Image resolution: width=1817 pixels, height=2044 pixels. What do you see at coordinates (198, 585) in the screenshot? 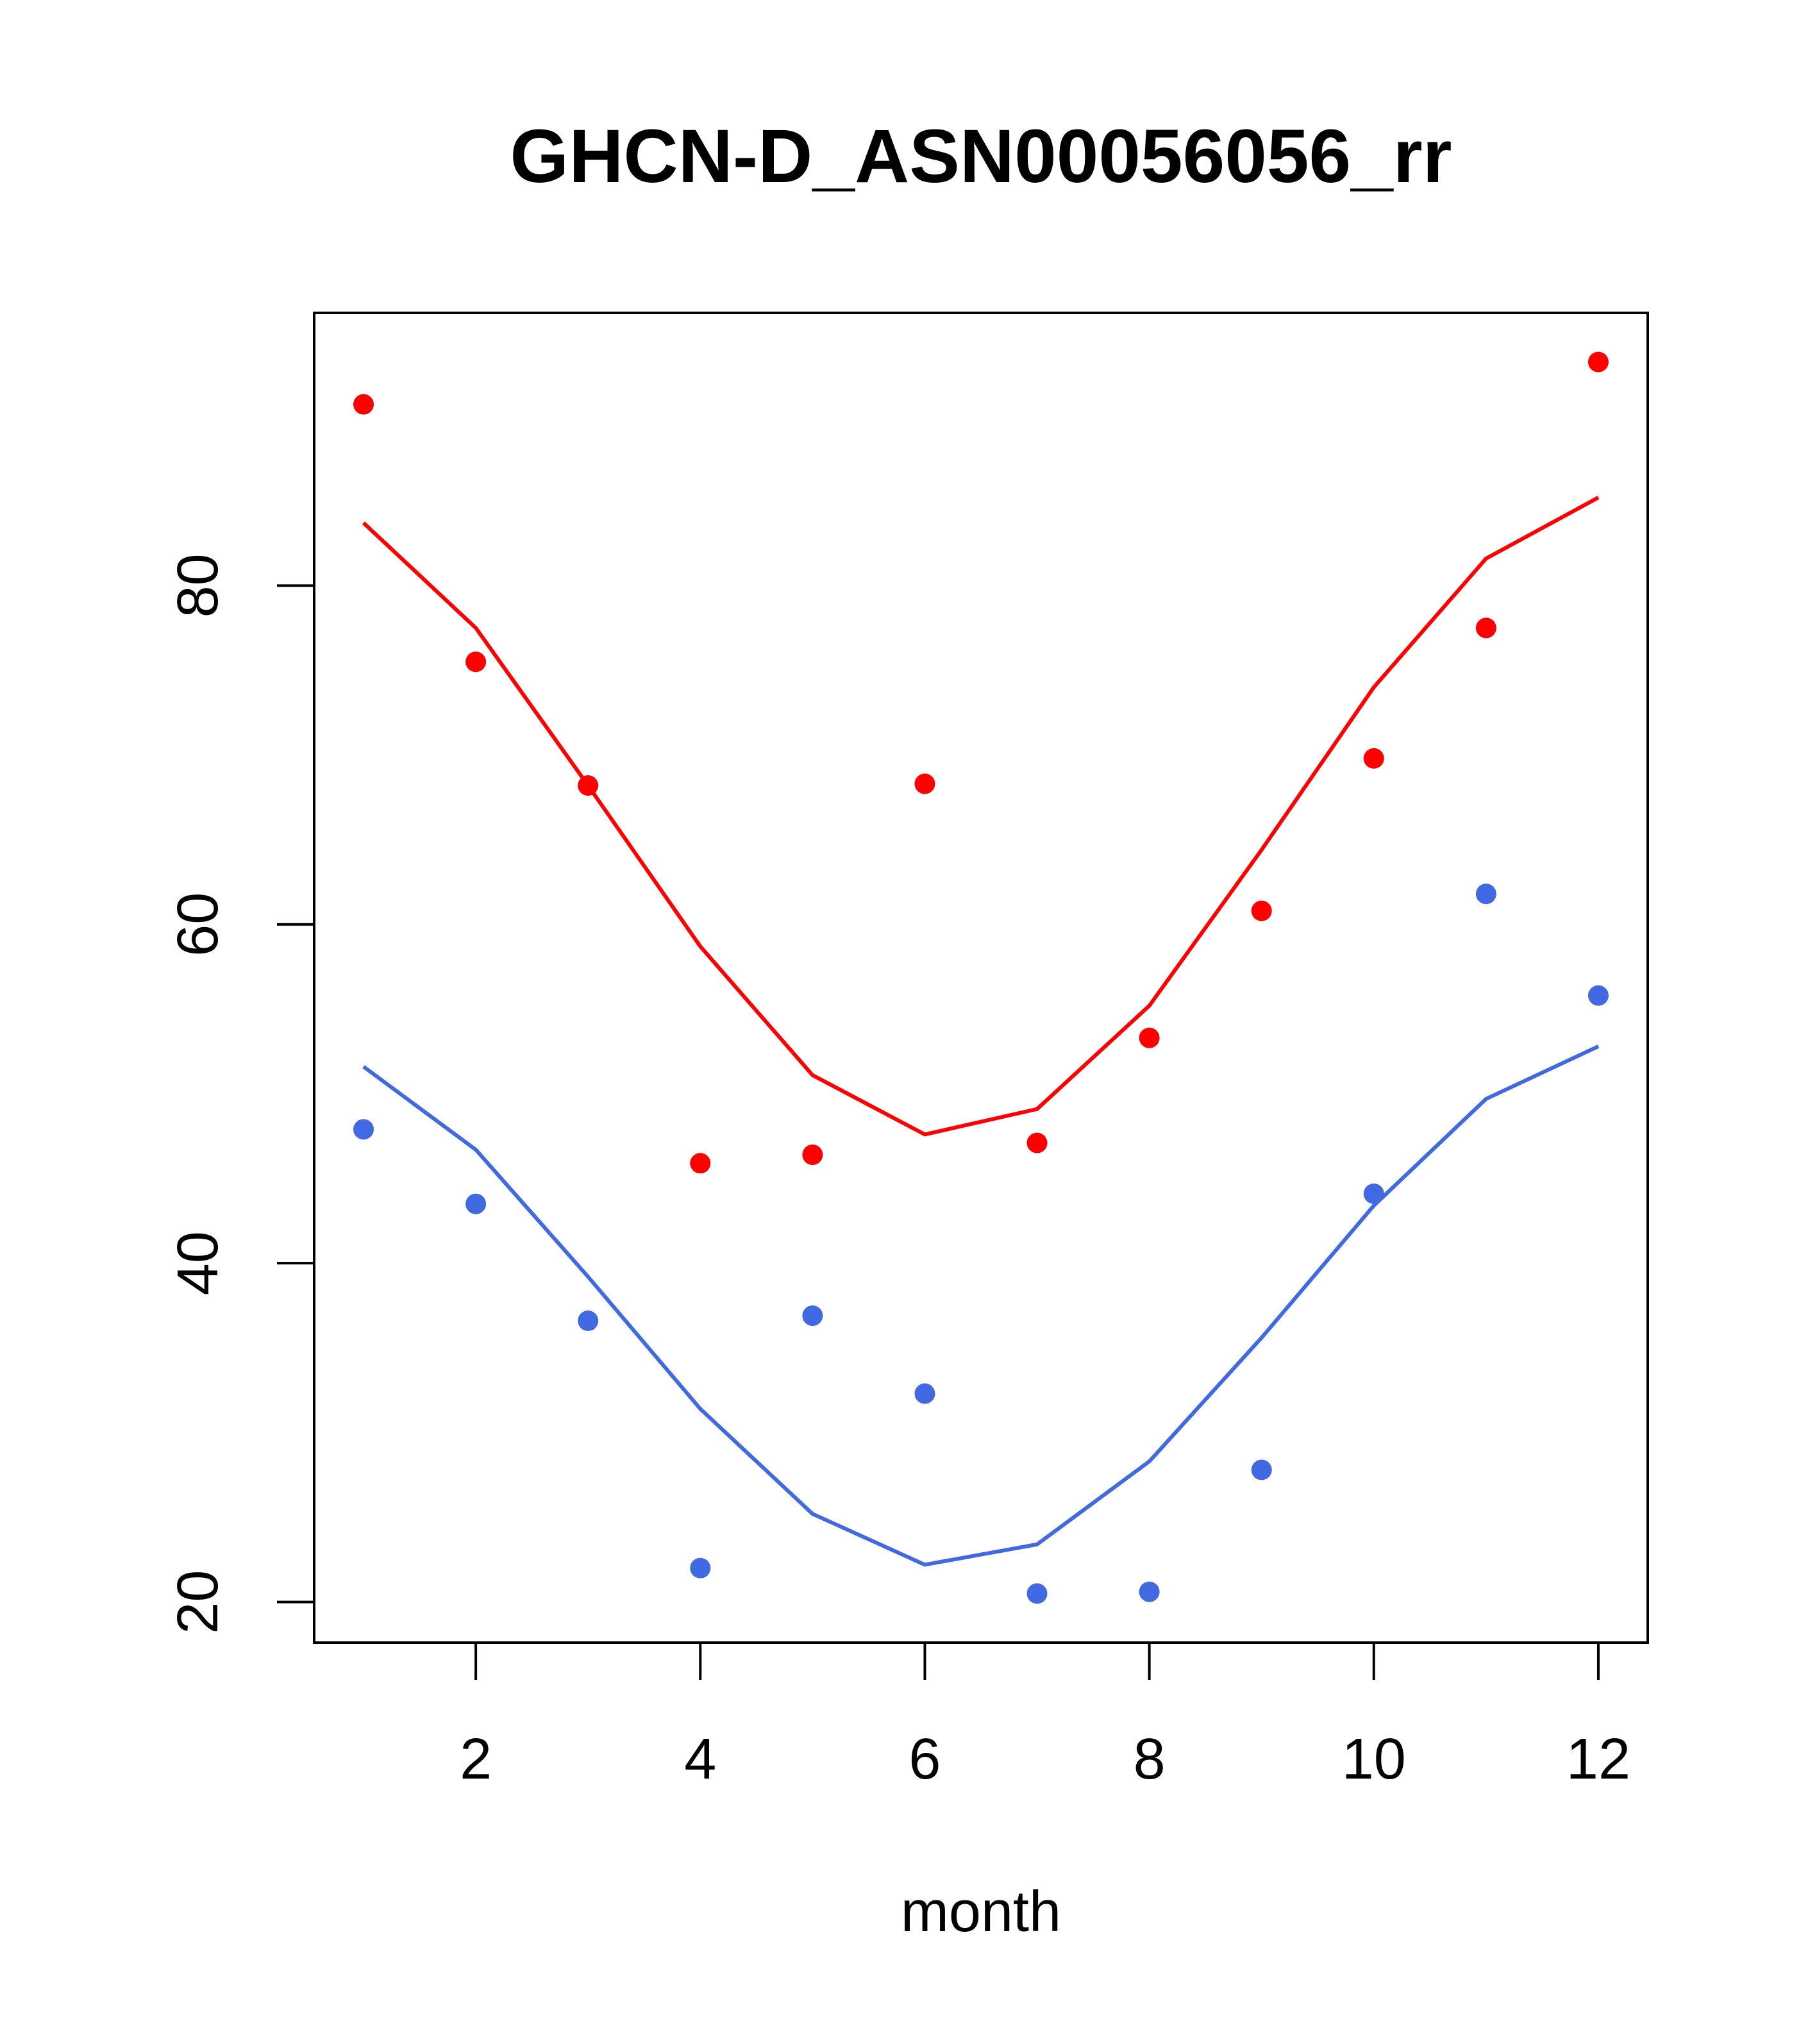
I see `y-tick-label: 80` at bounding box center [198, 585].